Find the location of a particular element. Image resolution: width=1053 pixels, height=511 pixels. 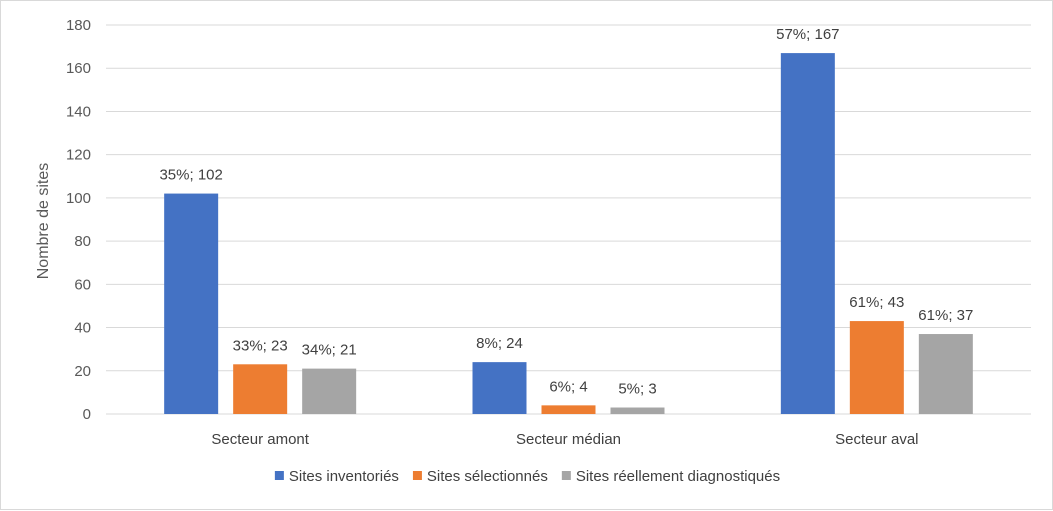

y-axis-ticks: 0 20 40 60 80 100 120 140 160 180 is located at coordinates (78, 220).